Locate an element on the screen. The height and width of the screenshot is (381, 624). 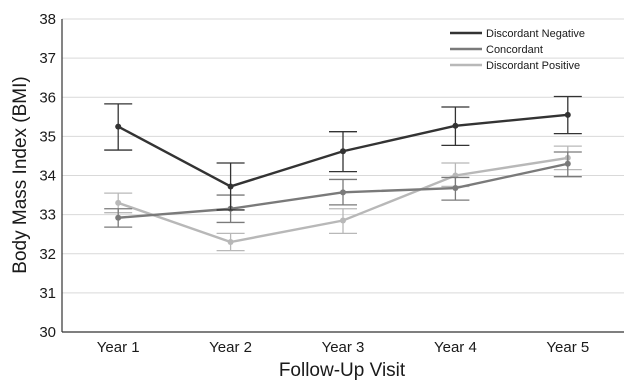
legend-label: Discordant Negative is located at coordinates (535, 34).